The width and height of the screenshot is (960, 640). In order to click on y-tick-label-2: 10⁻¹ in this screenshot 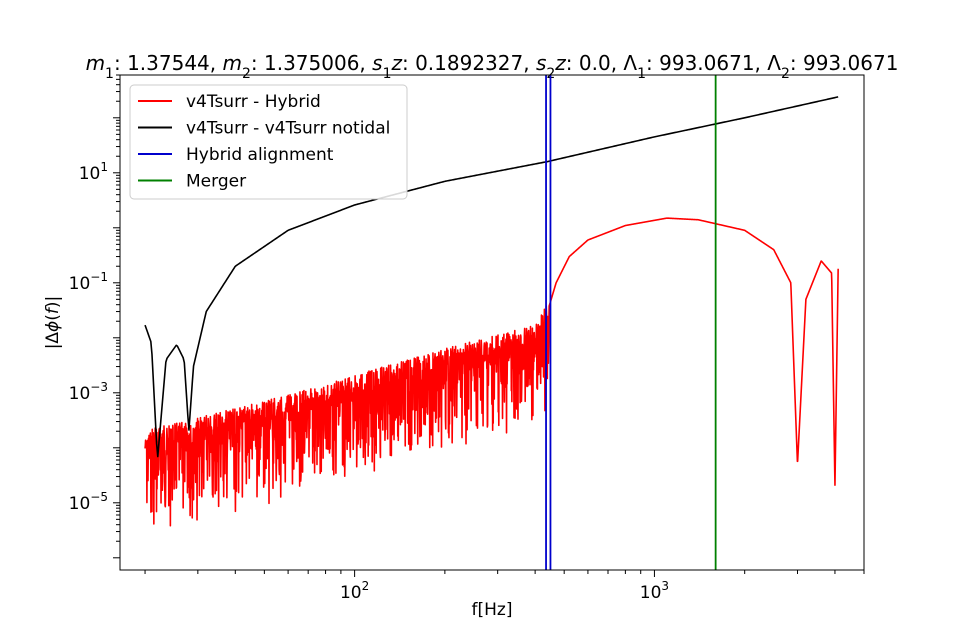, I will do `click(88, 282)`.